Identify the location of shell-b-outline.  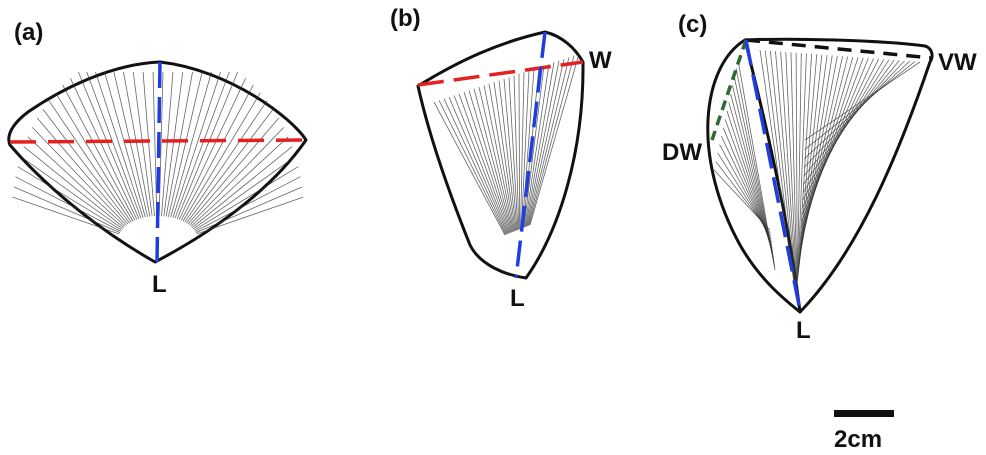
(500, 155).